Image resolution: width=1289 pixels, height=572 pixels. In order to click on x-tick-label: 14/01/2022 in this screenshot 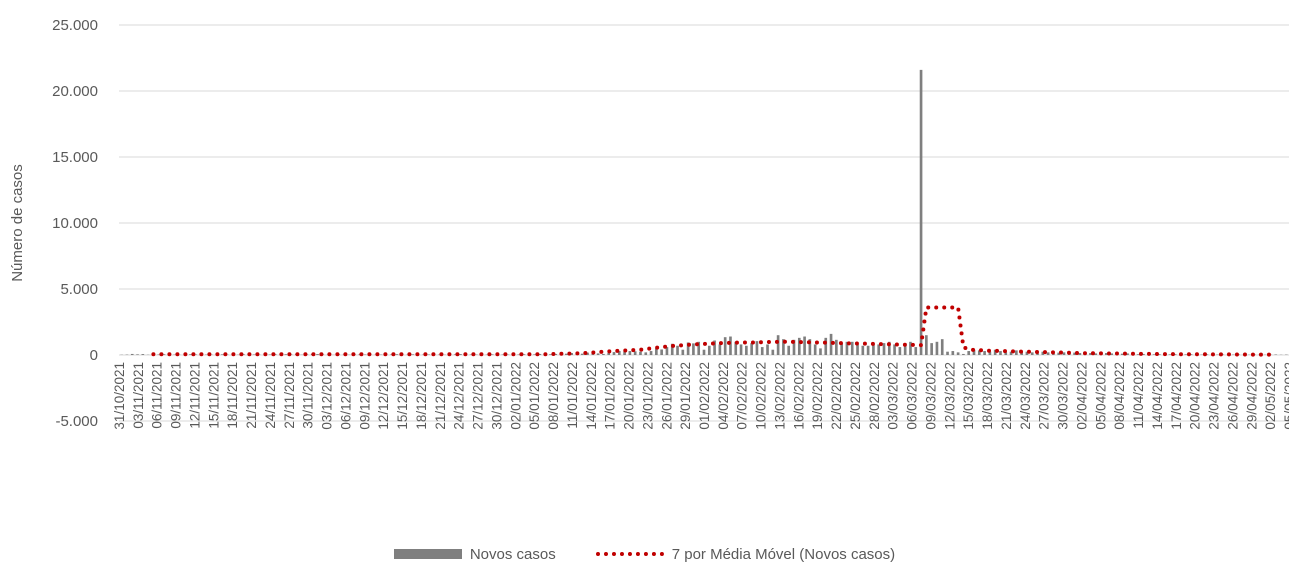, I will do `click(591, 396)`.